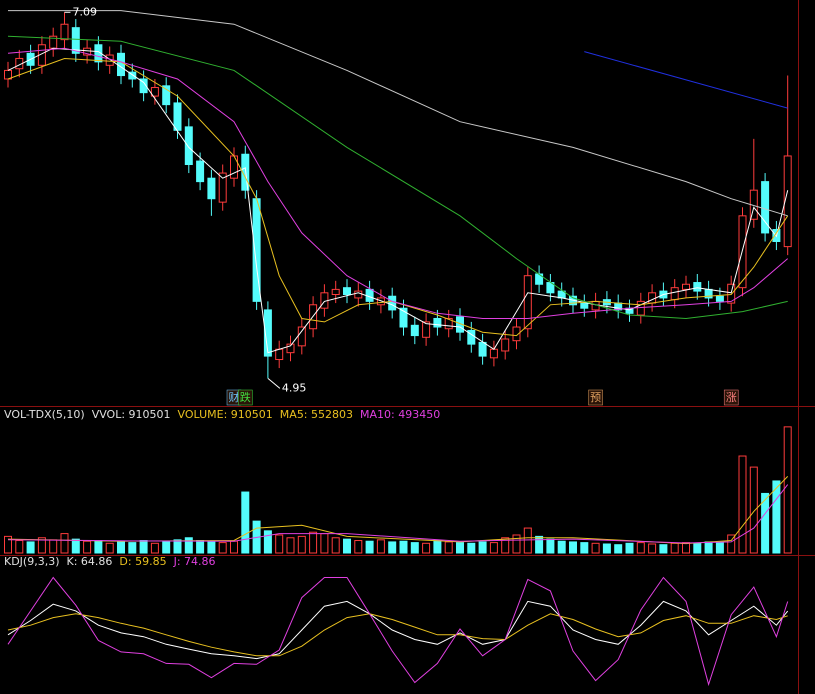 The width and height of the screenshot is (815, 694). I want to click on annotation-arrow, so click(274, 383).